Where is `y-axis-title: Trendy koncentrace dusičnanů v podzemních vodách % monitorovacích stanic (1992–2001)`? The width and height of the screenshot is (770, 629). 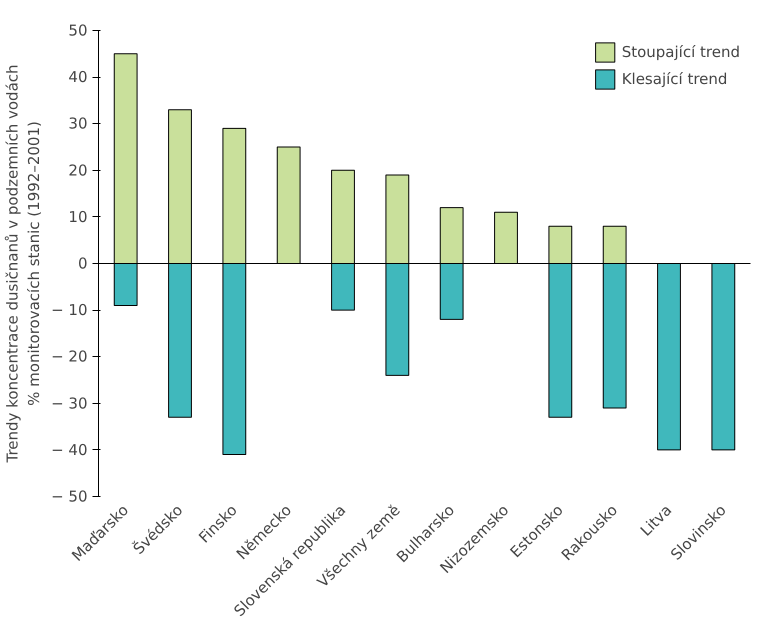 y-axis-title: Trendy koncentrace dusičnanů v podzemních vodách % monitorovacích stanic (1992–2001) is located at coordinates (23, 264).